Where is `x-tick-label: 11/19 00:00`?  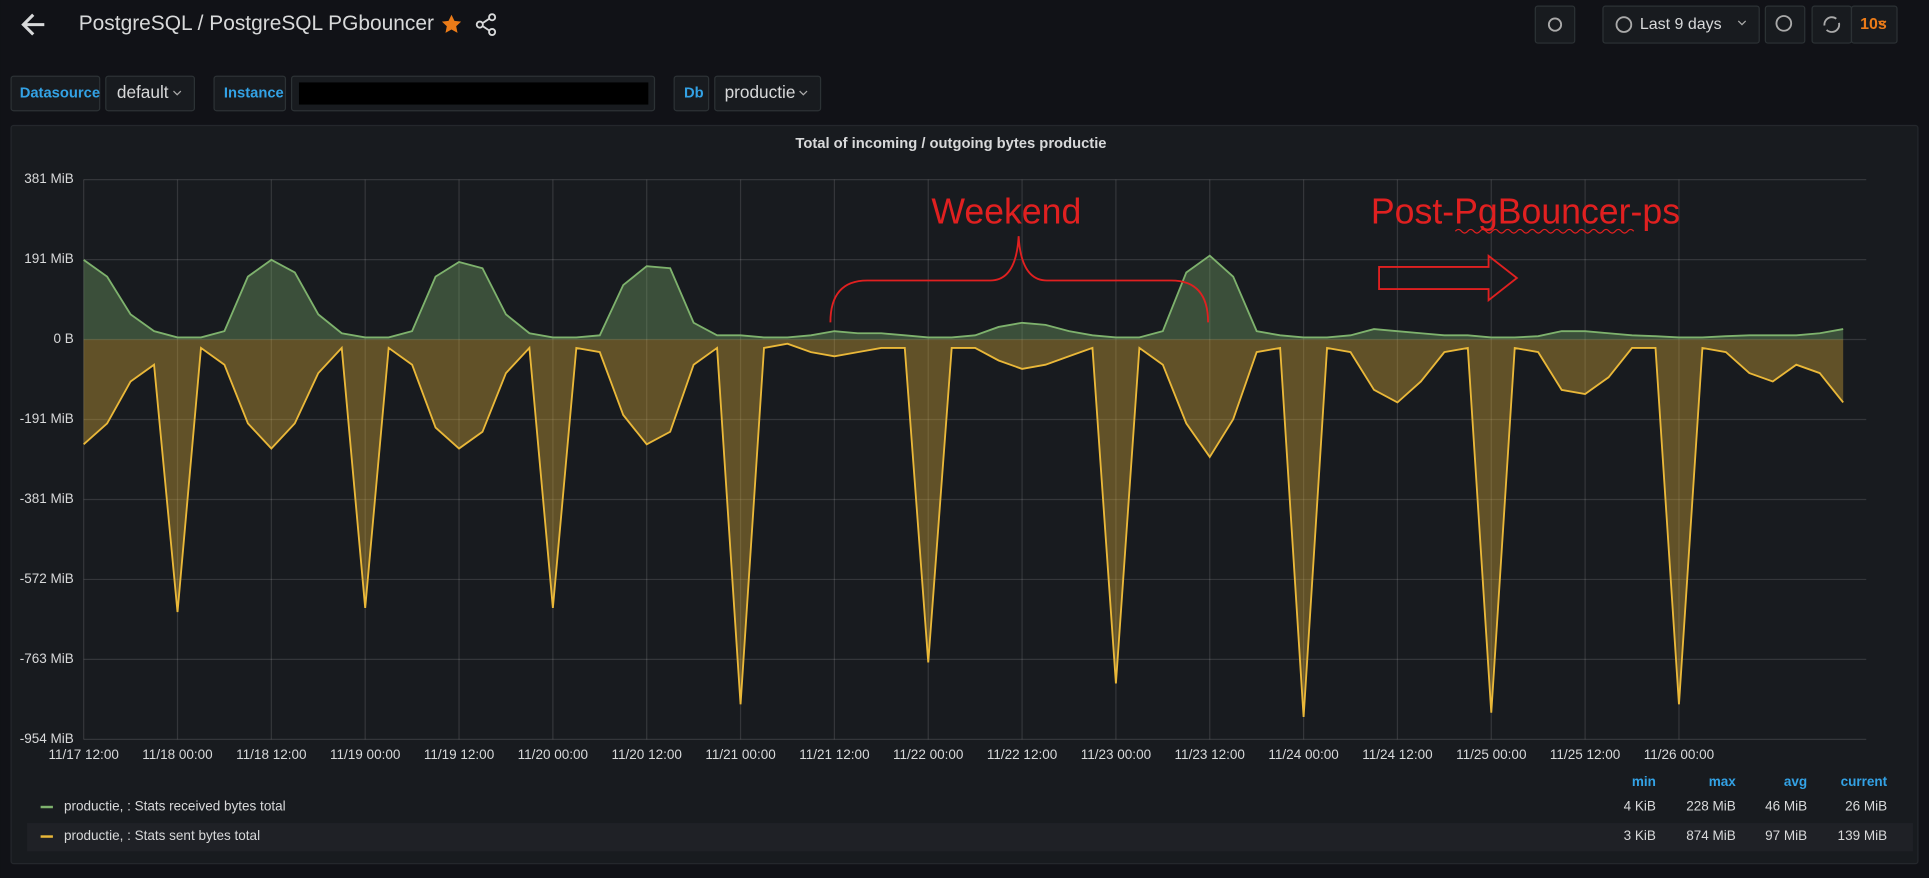
x-tick-label: 11/19 00:00 is located at coordinates (365, 754).